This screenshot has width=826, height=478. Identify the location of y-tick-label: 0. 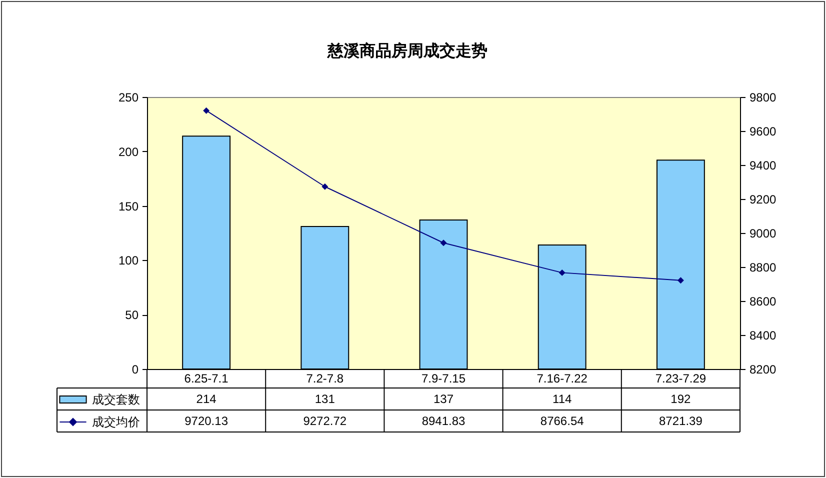
(135, 369).